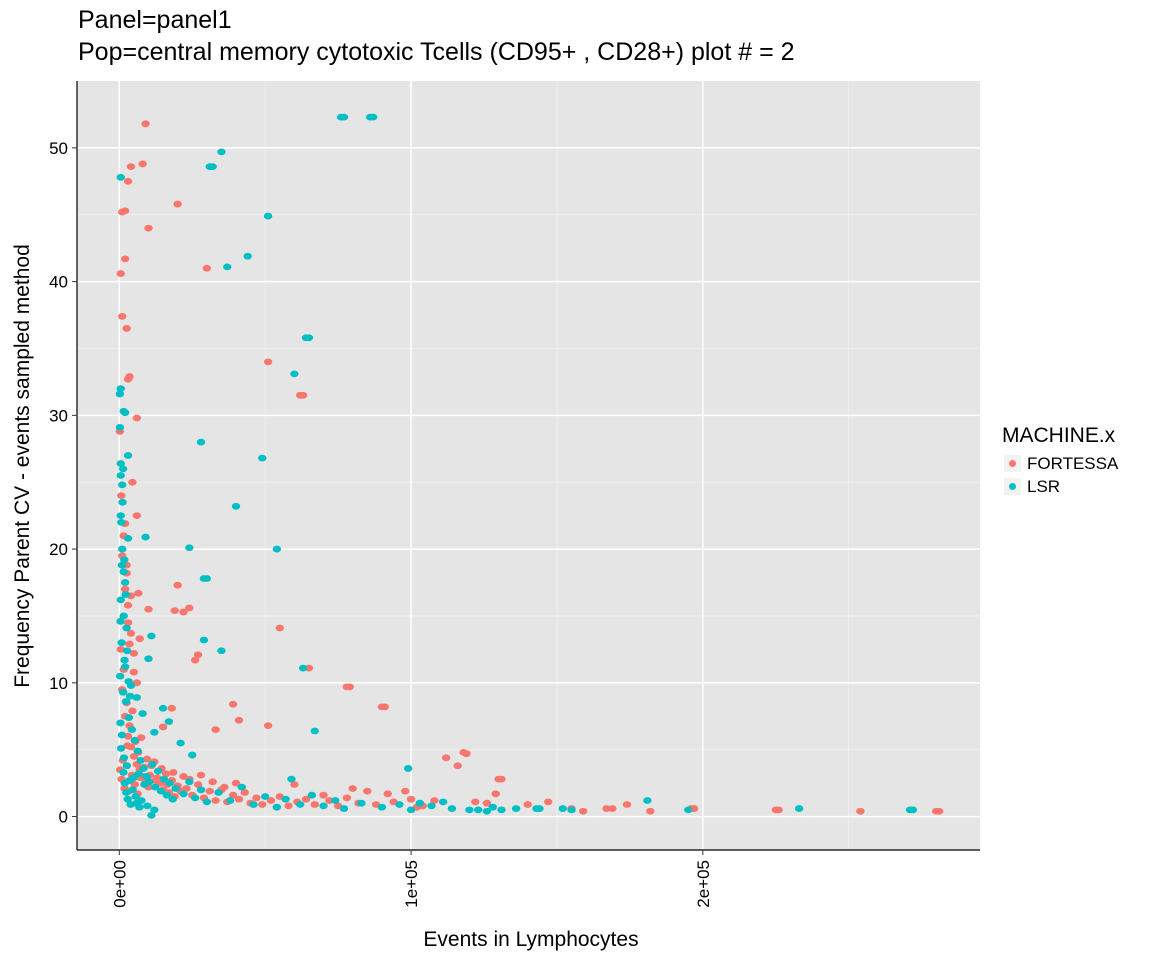 This screenshot has width=1152, height=960. Describe the element at coordinates (530, 939) in the screenshot. I see `x-axis-label: Events in Lymphocytes` at that location.